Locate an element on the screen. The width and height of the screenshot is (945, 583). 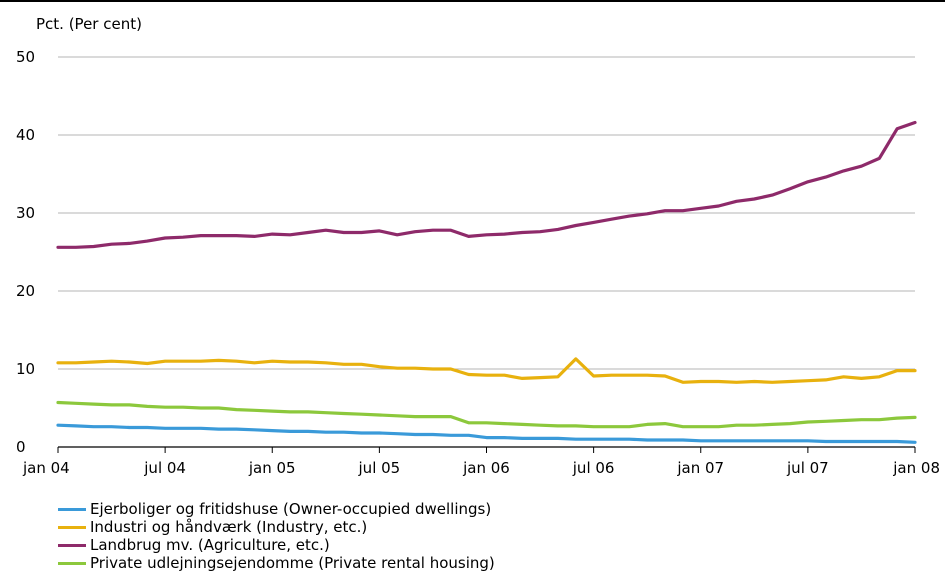
x-tick-label: jul 04 is located at coordinates (164, 468).